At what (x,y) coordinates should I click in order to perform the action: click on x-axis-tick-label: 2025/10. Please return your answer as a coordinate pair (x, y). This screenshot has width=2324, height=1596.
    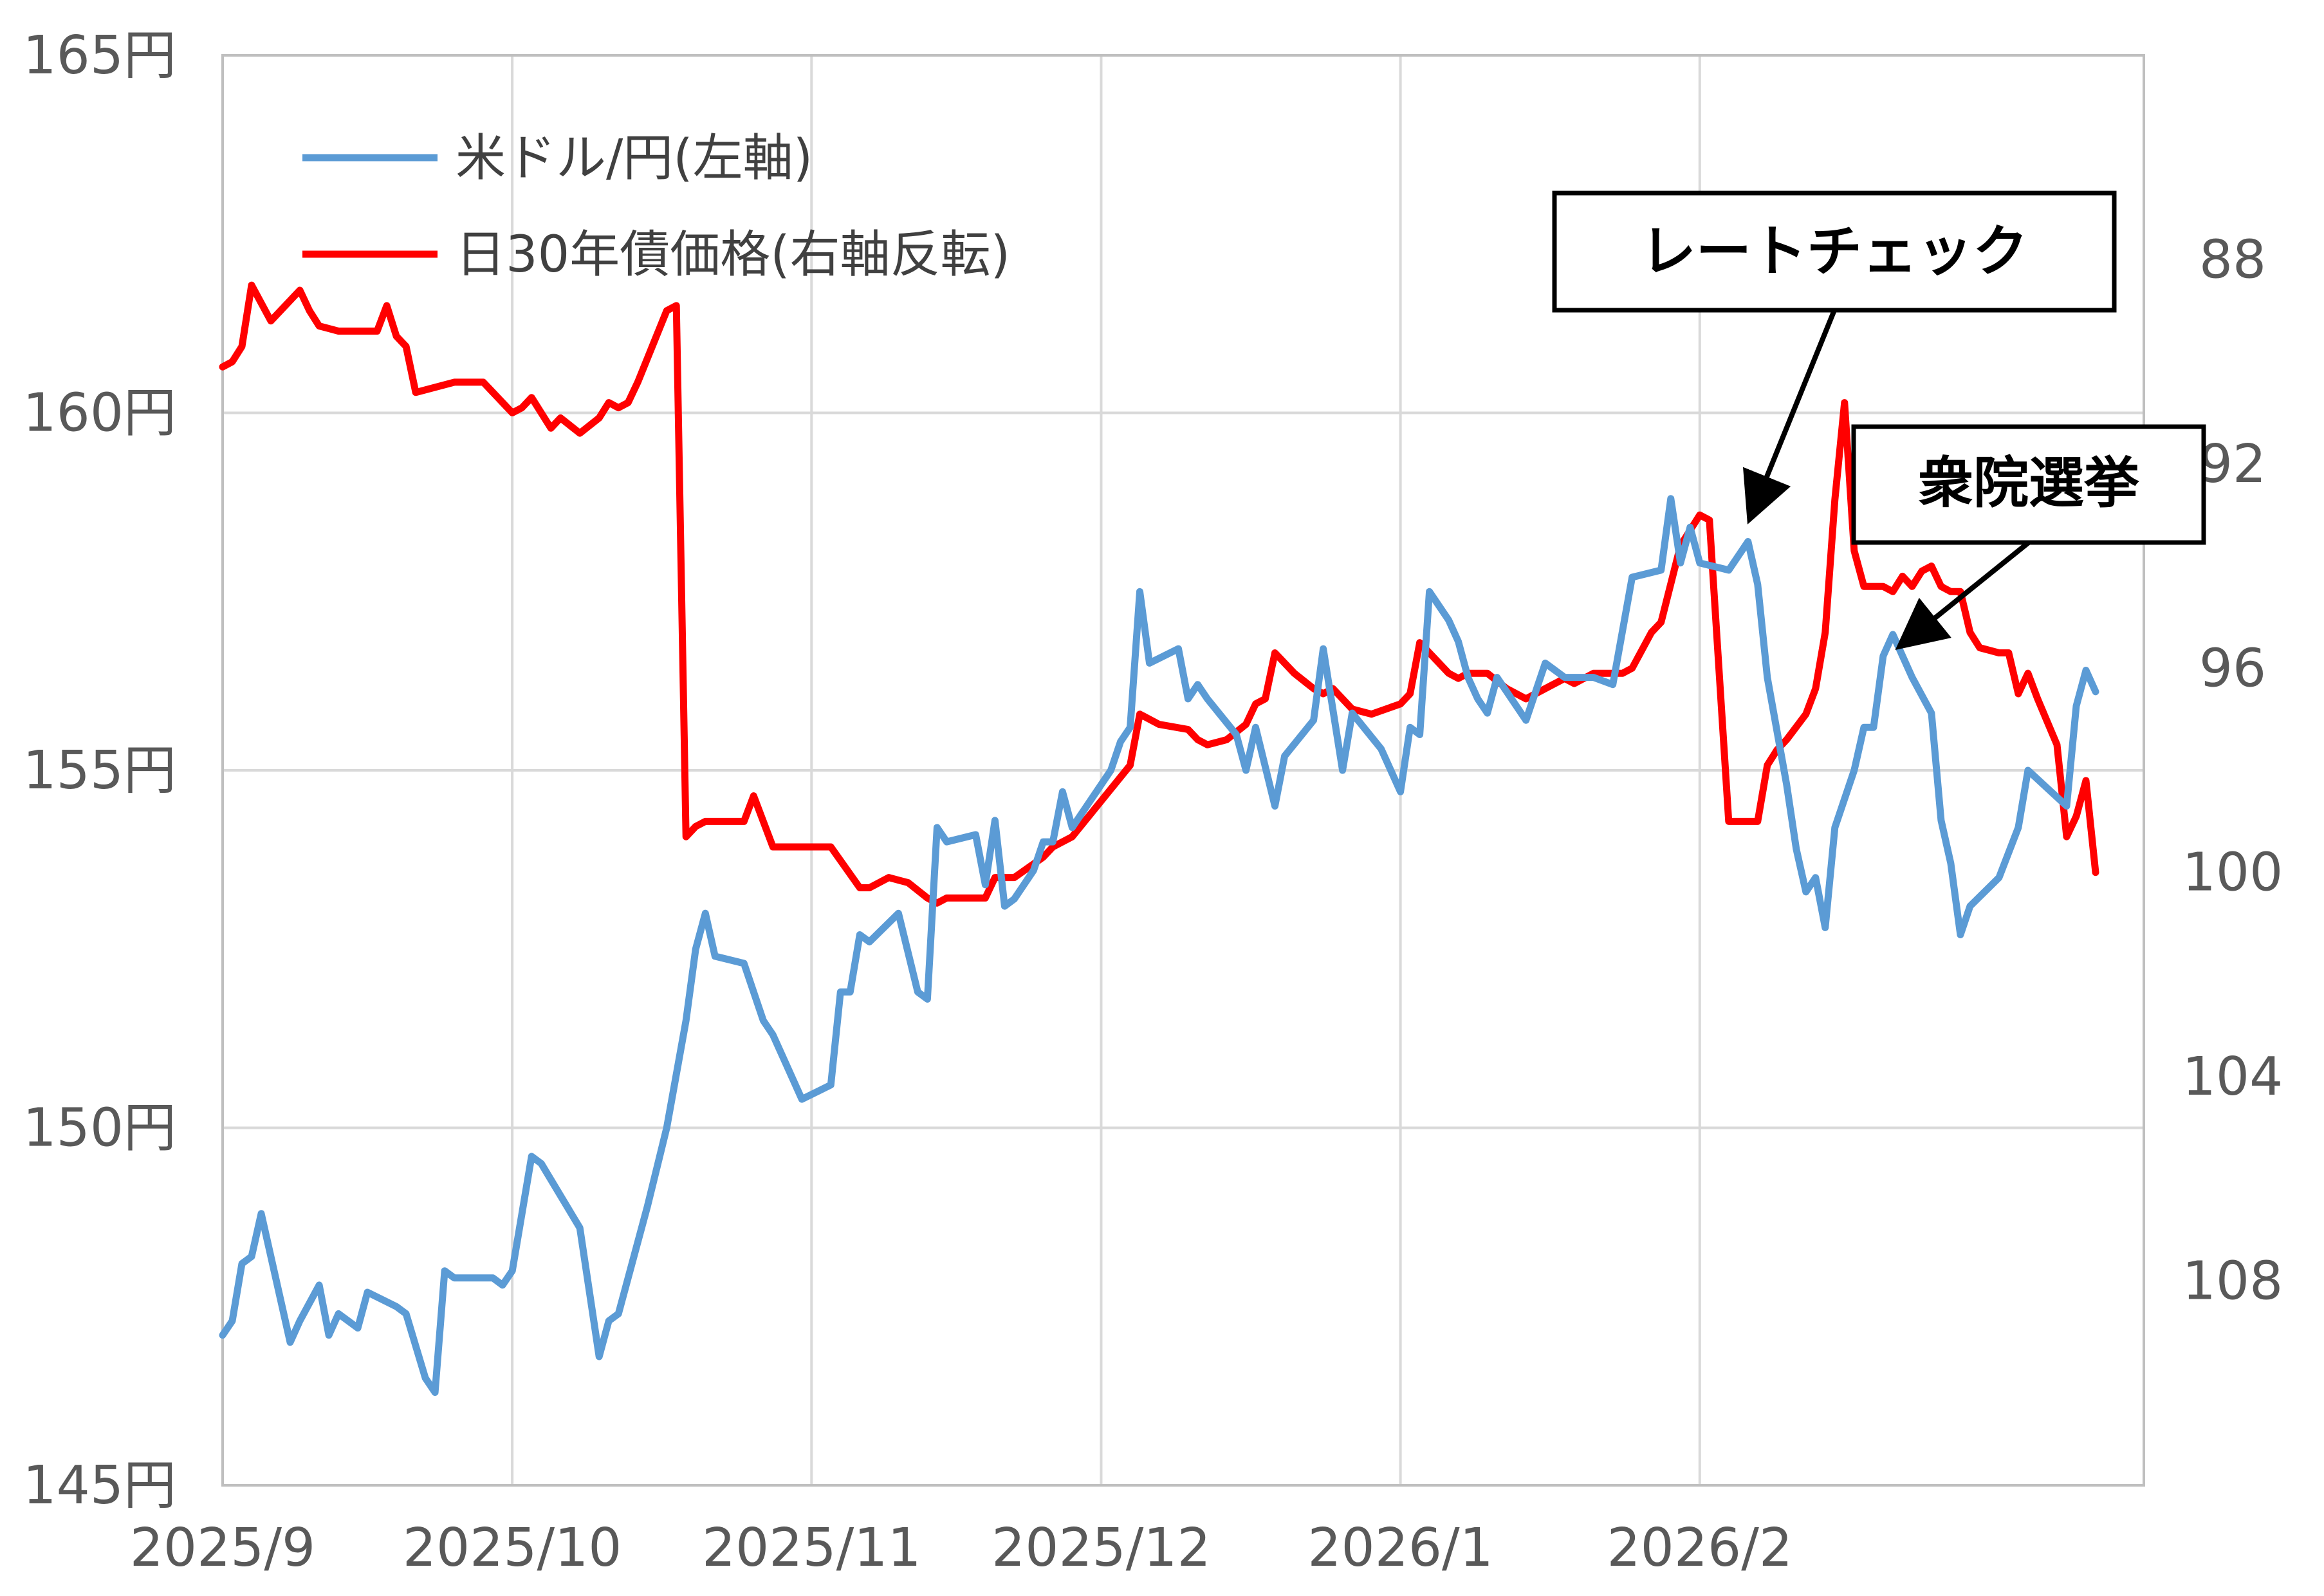
    Looking at the image, I should click on (512, 1548).